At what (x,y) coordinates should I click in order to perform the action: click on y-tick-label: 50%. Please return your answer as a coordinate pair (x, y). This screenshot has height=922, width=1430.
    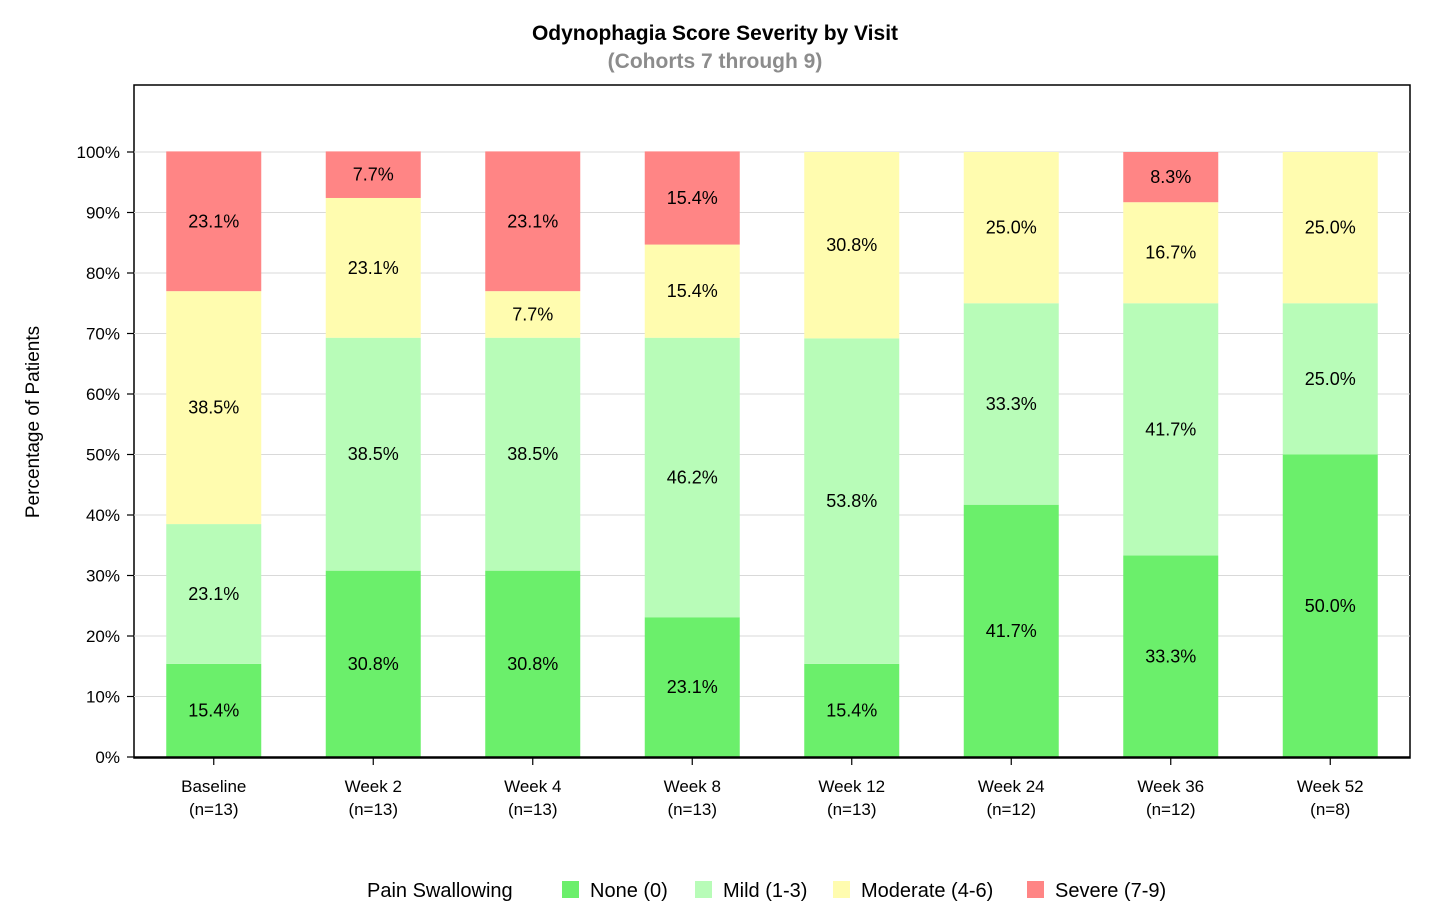
    Looking at the image, I should click on (103, 455).